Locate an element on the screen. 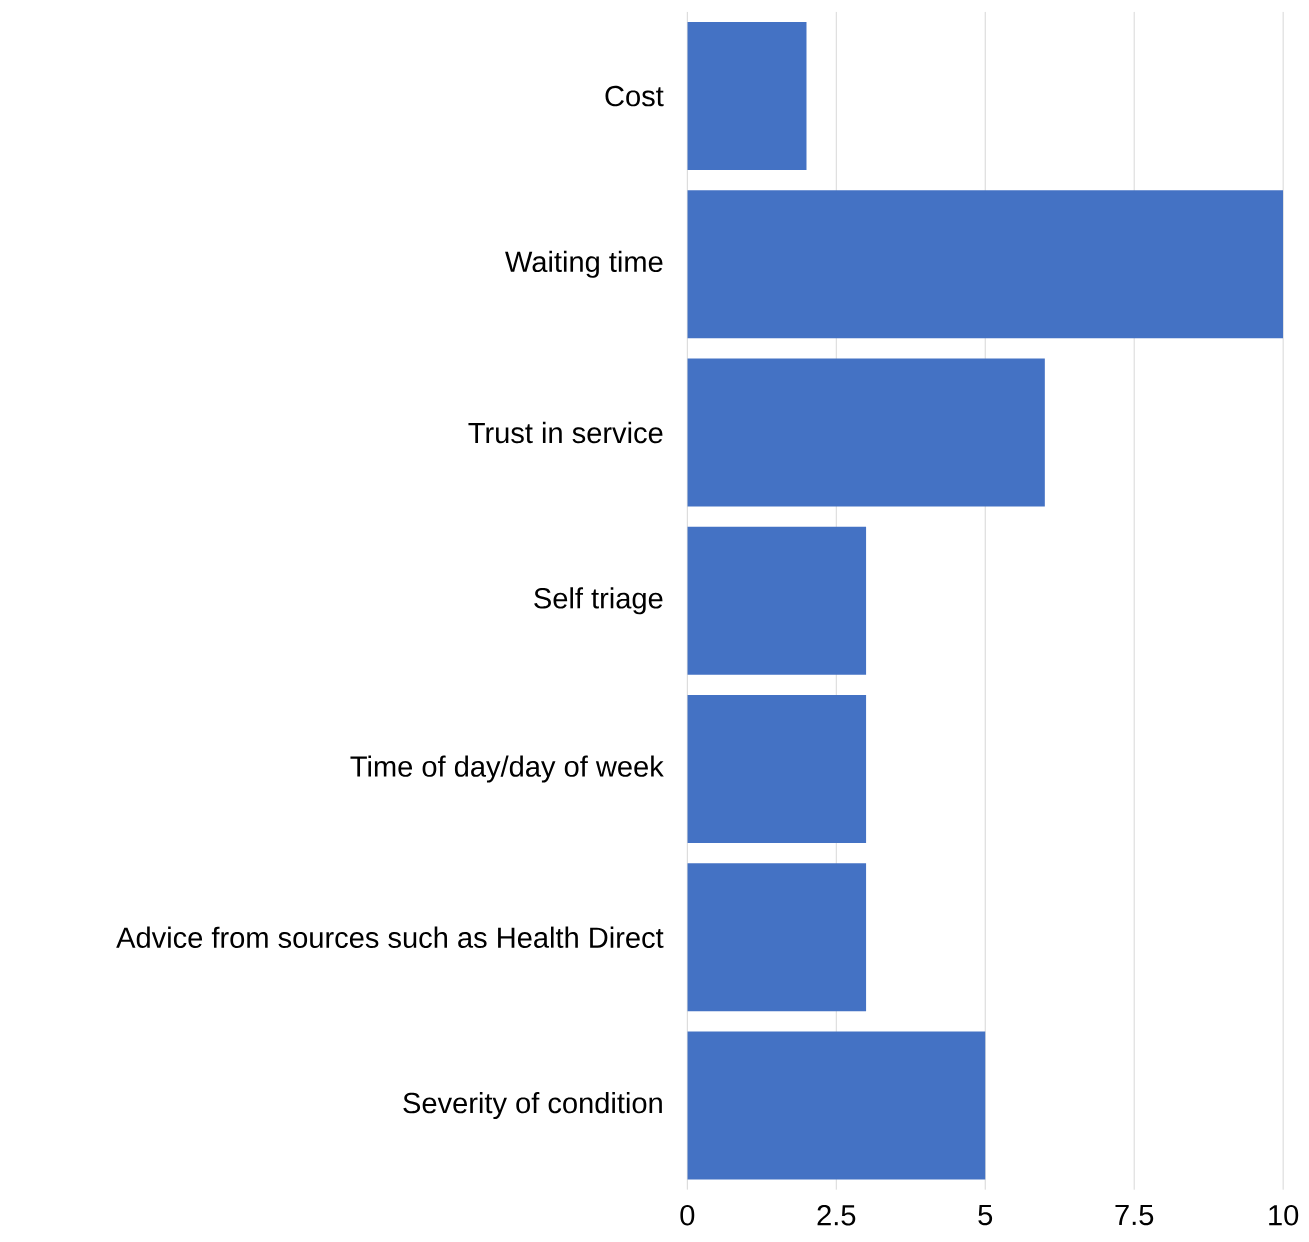  y-tick-label: Cost is located at coordinates (634, 96).